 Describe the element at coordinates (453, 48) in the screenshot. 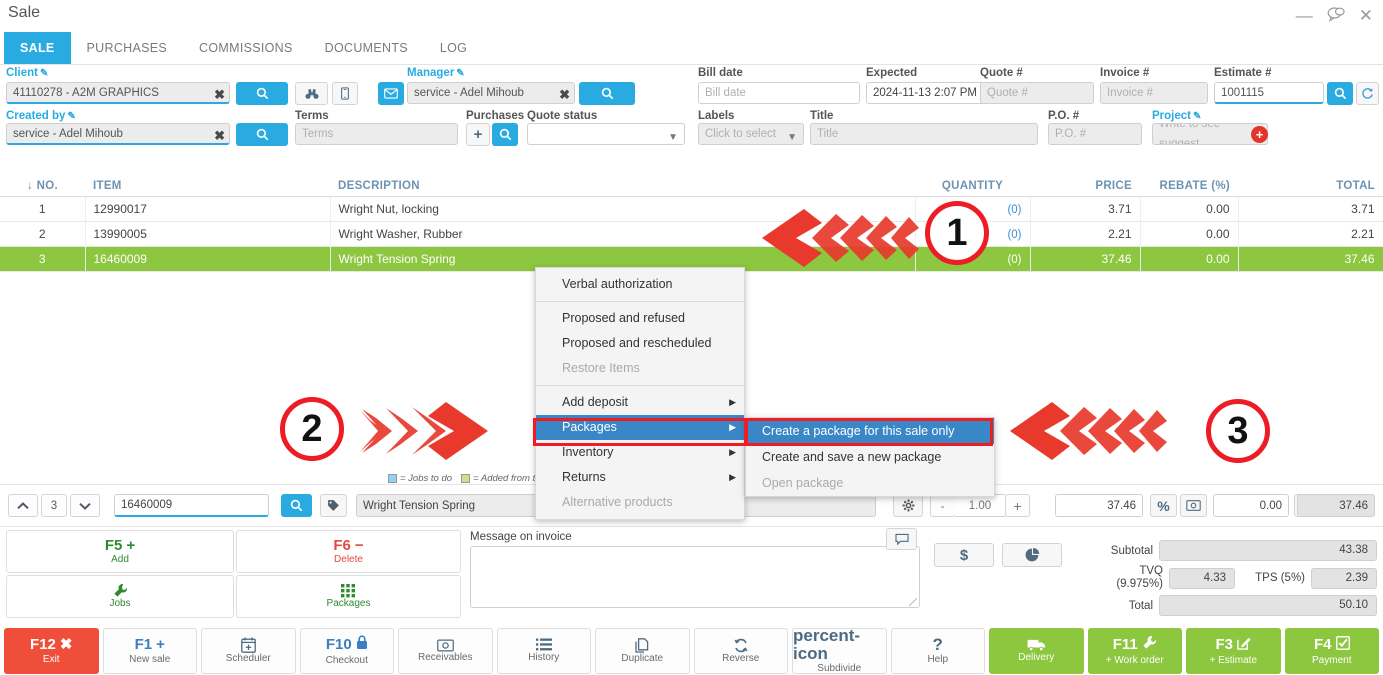

I see `tab-log: LOG` at that location.